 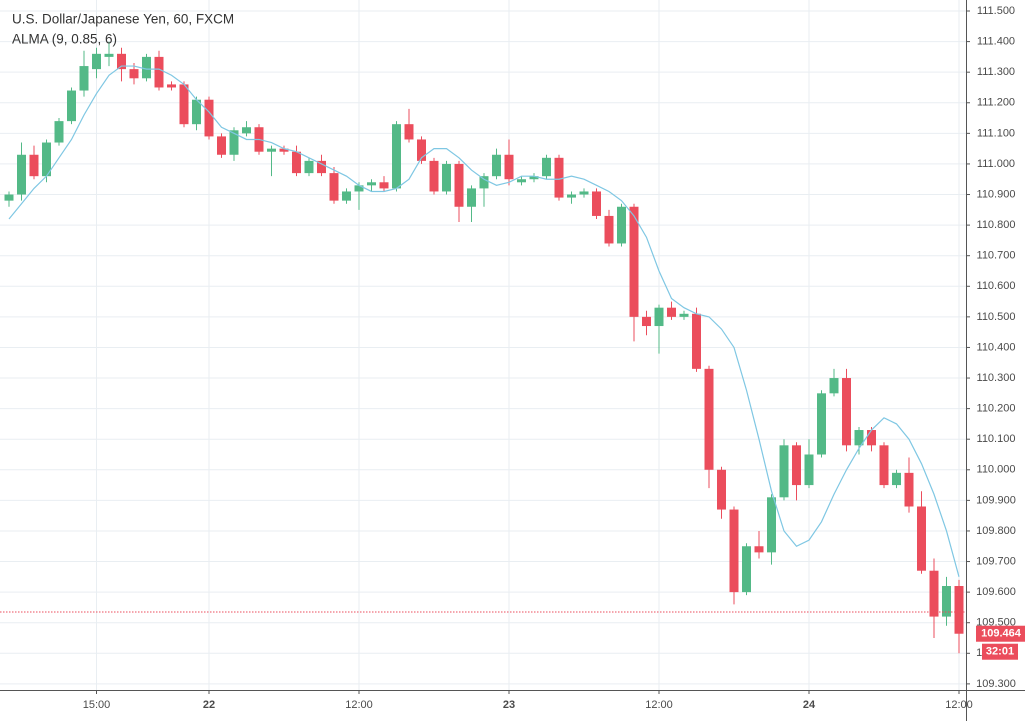 I want to click on chart-title: U.S. Dollar/Japanese Yen, 60, FXCM, so click(x=123, y=19).